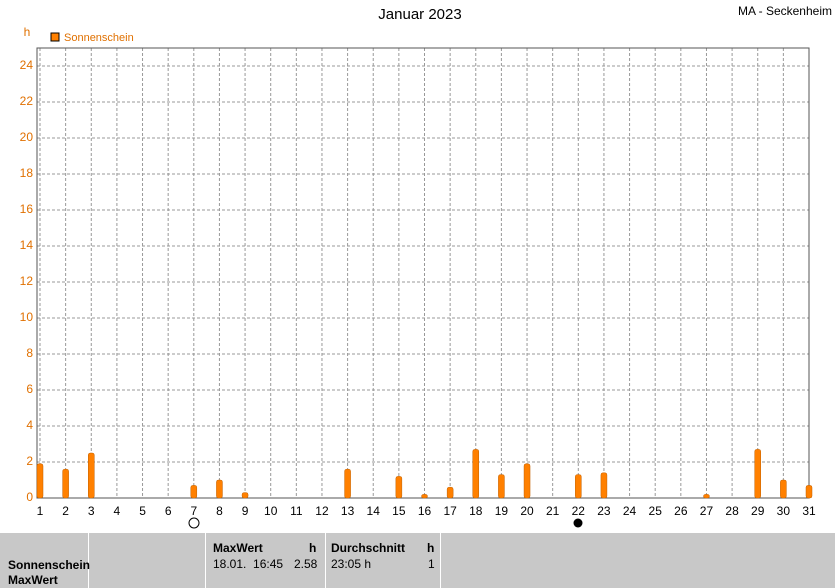 The width and height of the screenshot is (835, 588). Describe the element at coordinates (55, 37) in the screenshot. I see `legend-swatch` at that location.